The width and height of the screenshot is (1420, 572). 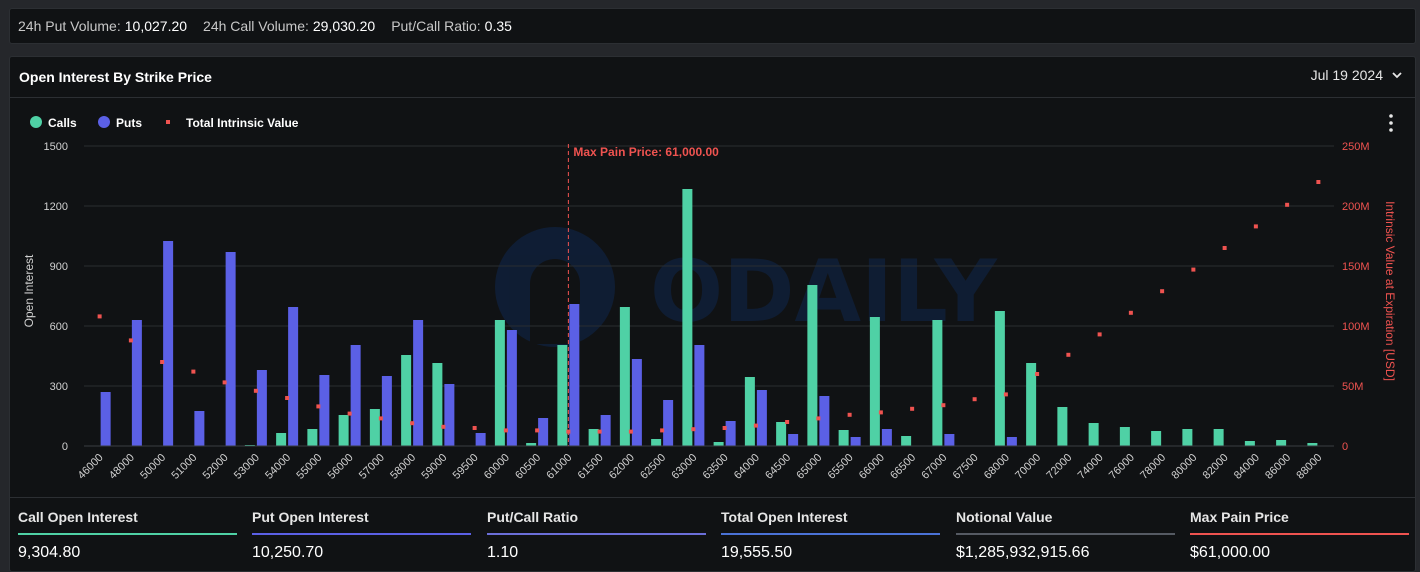 What do you see at coordinates (1391, 123) in the screenshot?
I see `more-vertical-icon` at bounding box center [1391, 123].